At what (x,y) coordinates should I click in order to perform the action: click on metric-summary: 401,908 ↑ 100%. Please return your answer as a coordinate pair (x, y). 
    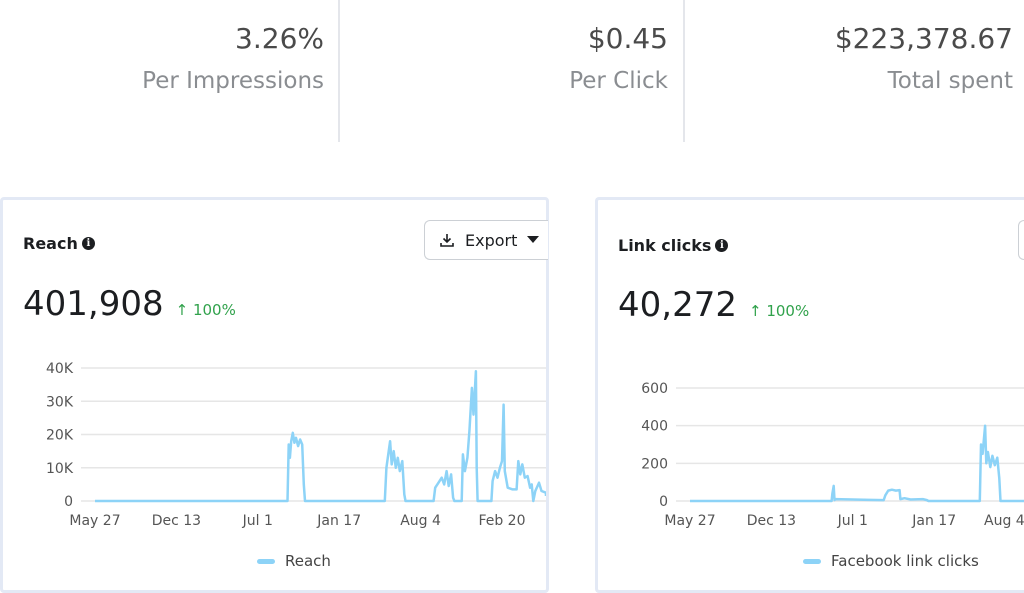
    Looking at the image, I should click on (129, 304).